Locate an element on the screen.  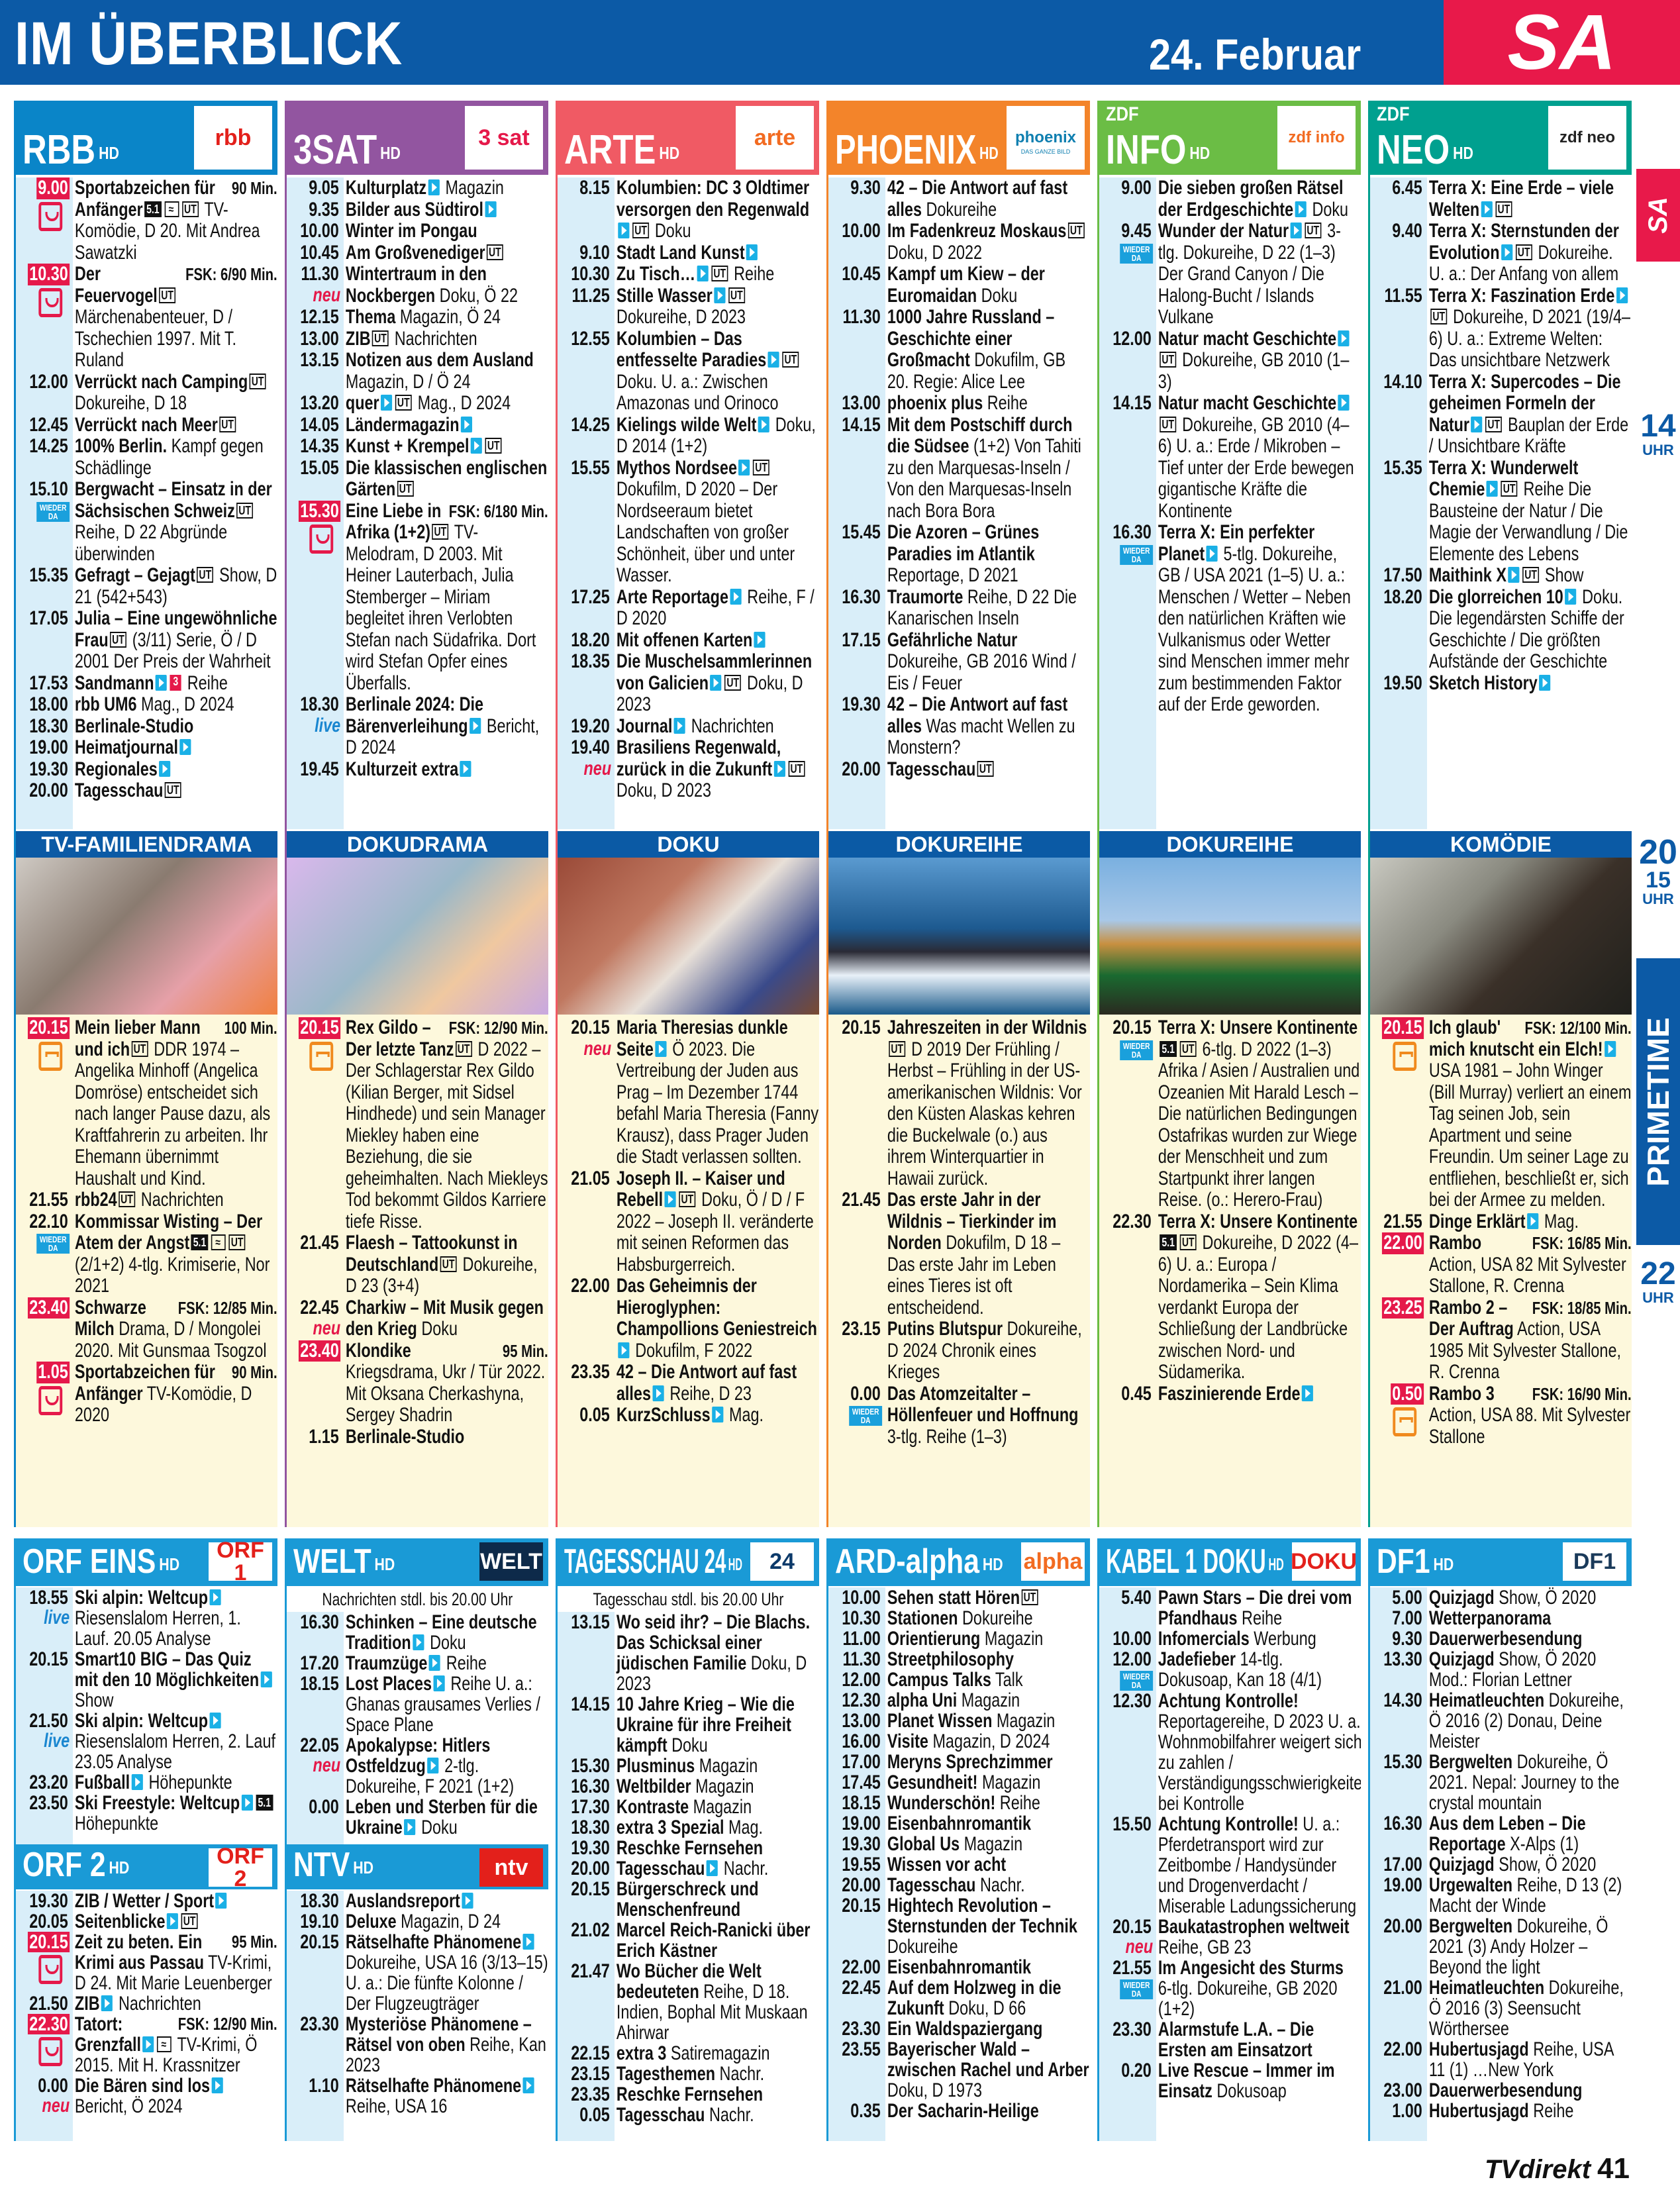
program-entry: 21.55 Dinge Erklärt Mag. is located at coordinates (1501, 1222).